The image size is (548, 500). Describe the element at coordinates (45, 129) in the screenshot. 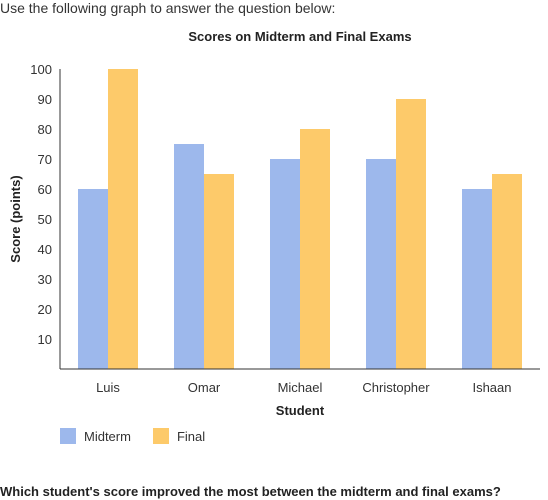

I see `y-tick-label-80: 80` at that location.